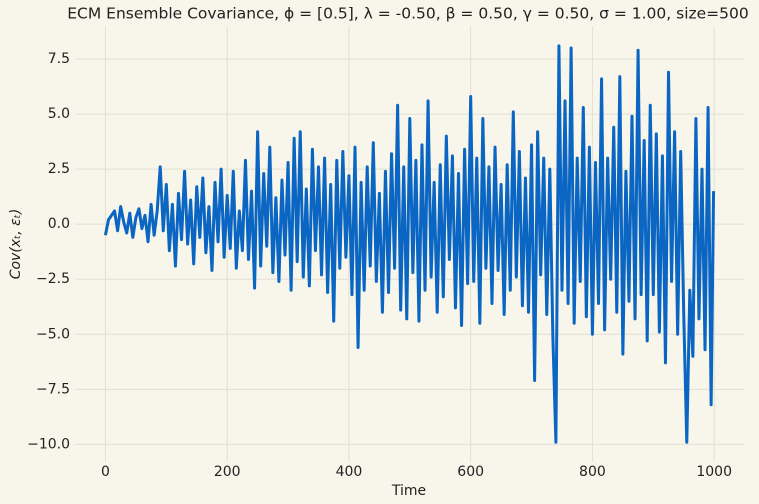 Image resolution: width=759 pixels, height=504 pixels. I want to click on y-axis-label: Cov(xₜ, εₜ), so click(16, 244).